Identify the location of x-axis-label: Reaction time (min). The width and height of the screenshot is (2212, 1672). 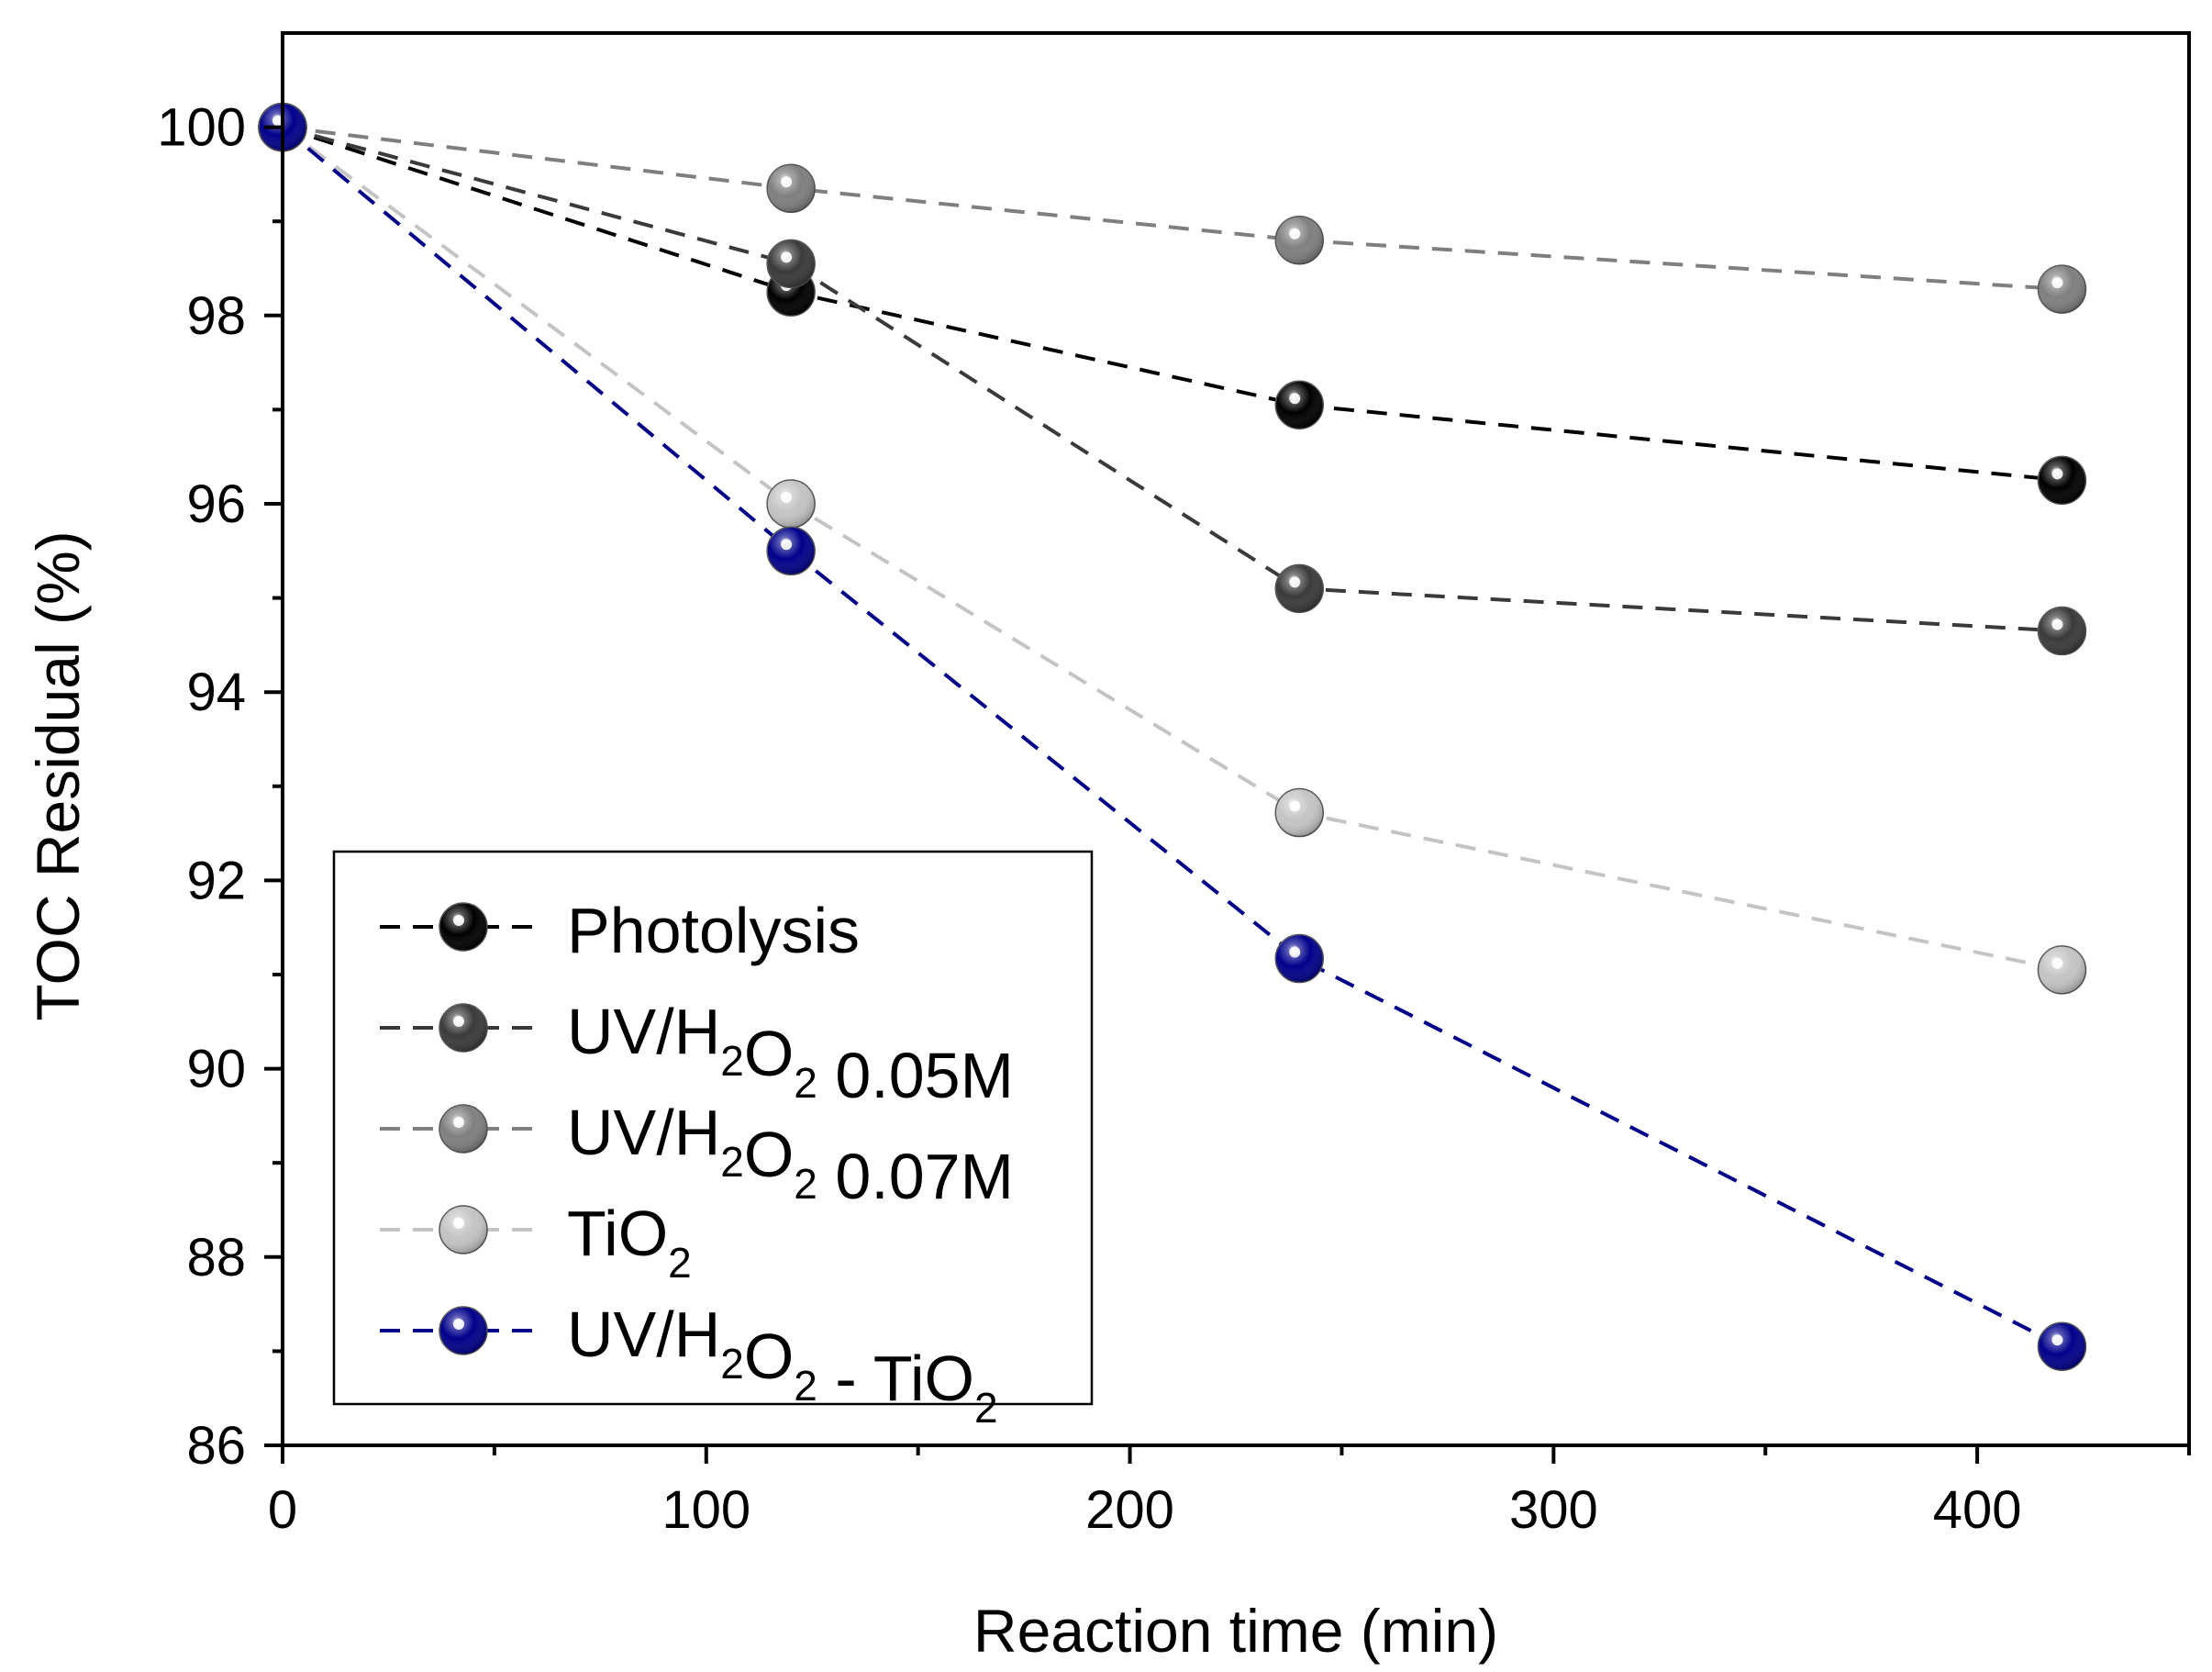
(1235, 1631).